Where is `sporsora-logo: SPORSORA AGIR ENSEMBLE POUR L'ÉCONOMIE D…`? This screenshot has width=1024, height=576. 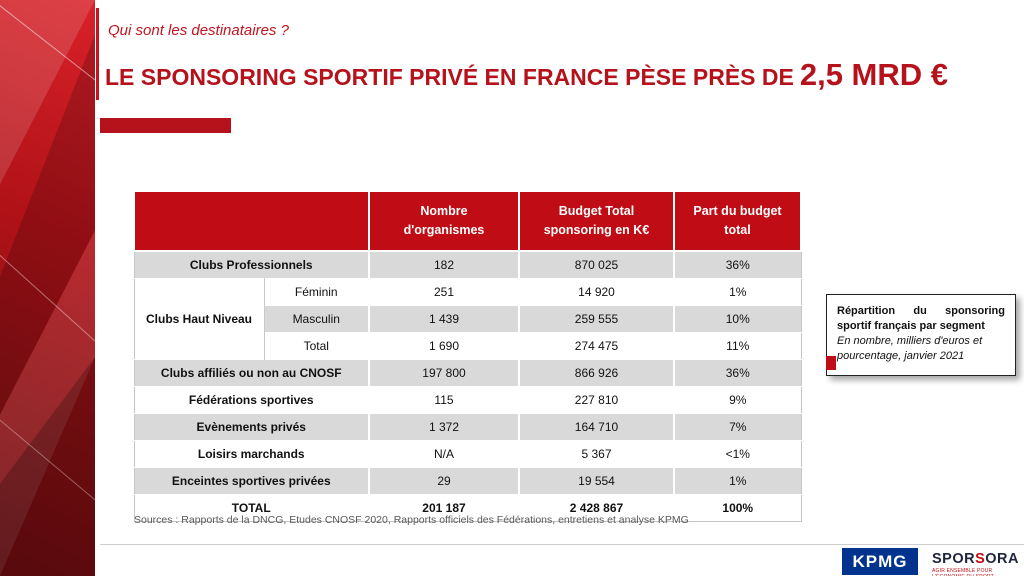
sporsora-logo: SPORSORA AGIR ENSEMBLE POUR L'ÉCONOMIE D… is located at coordinates (976, 563).